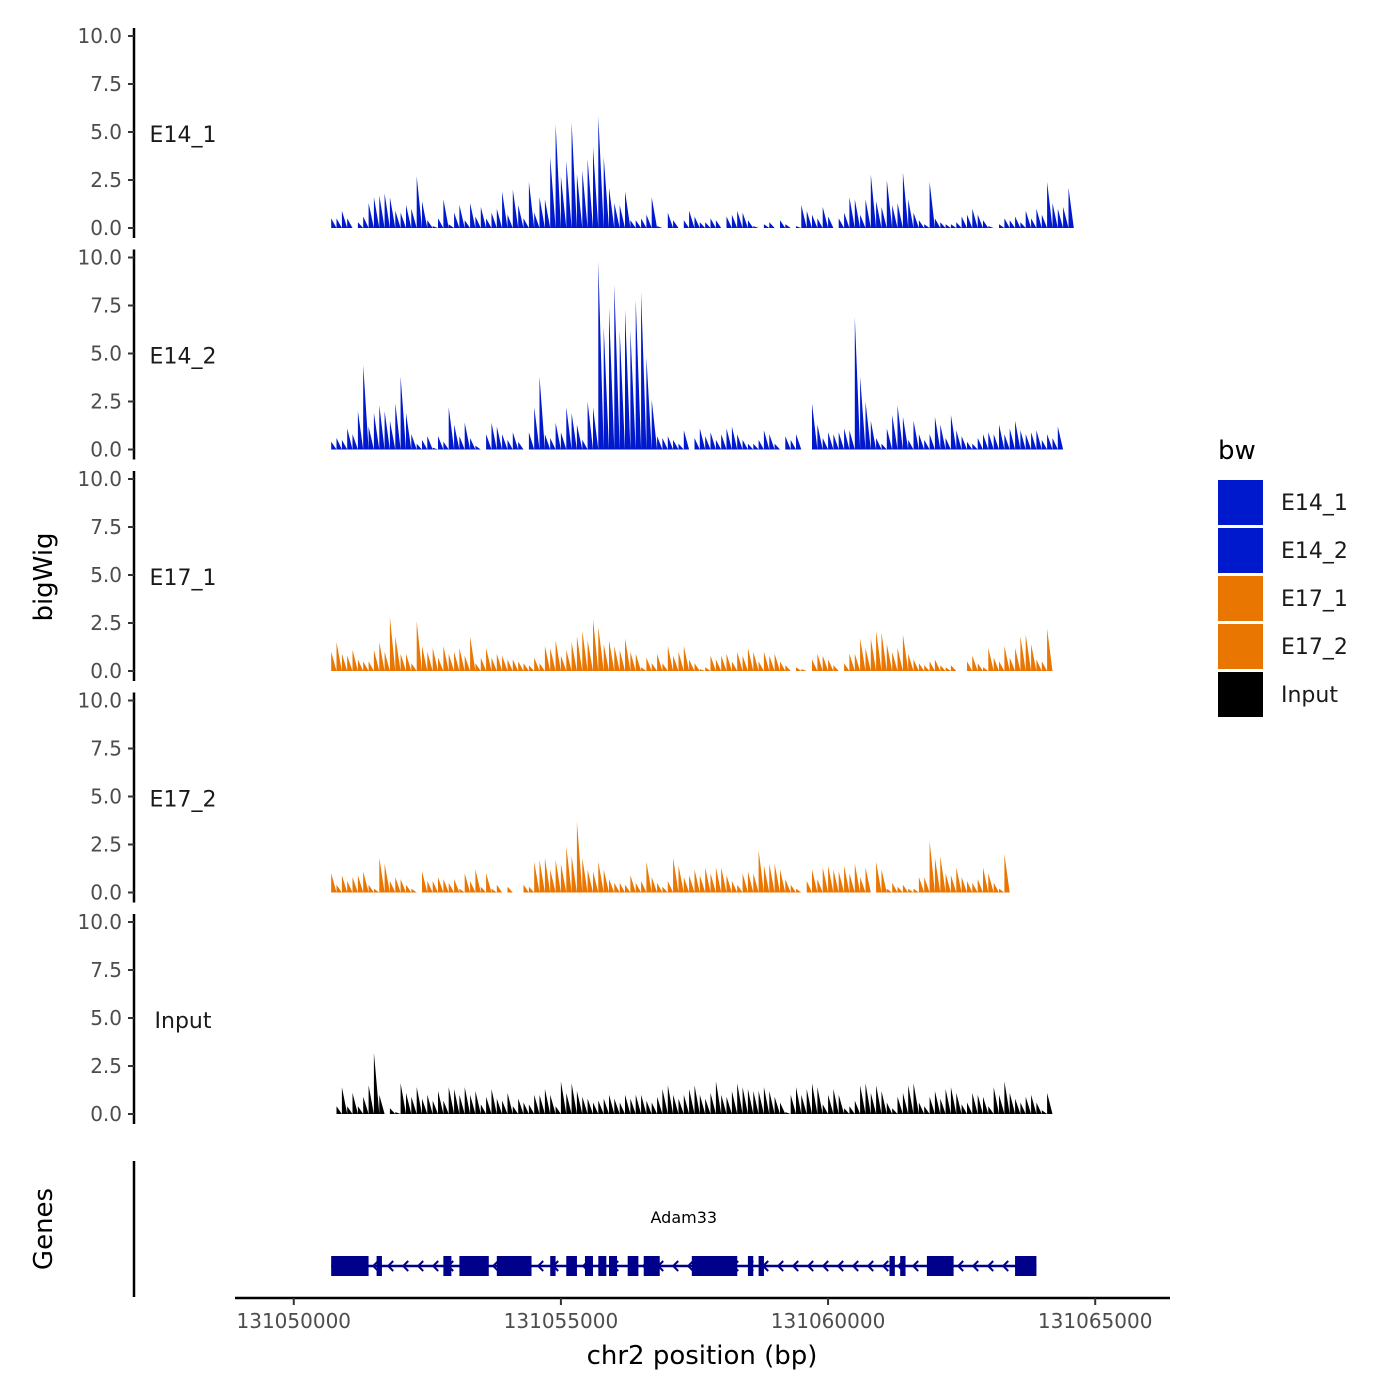 This screenshot has width=1400, height=1400. I want to click on x-tick-label: 131055000, so click(561, 1321).